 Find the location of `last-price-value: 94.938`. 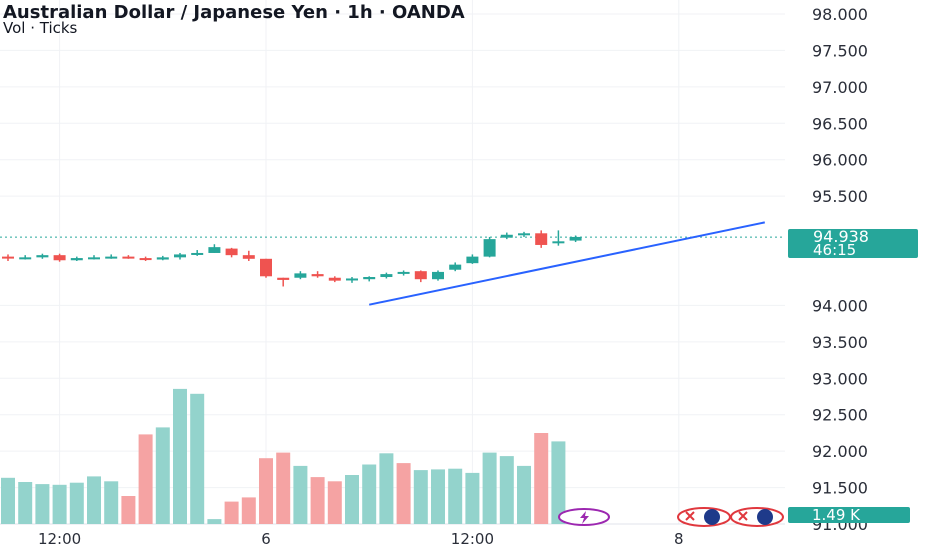

last-price-value: 94.938 is located at coordinates (841, 236).